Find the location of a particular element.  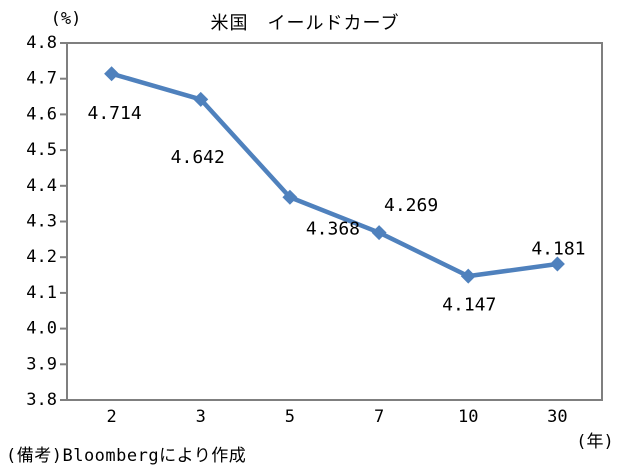

x-tick-label: 5 is located at coordinates (290, 417).